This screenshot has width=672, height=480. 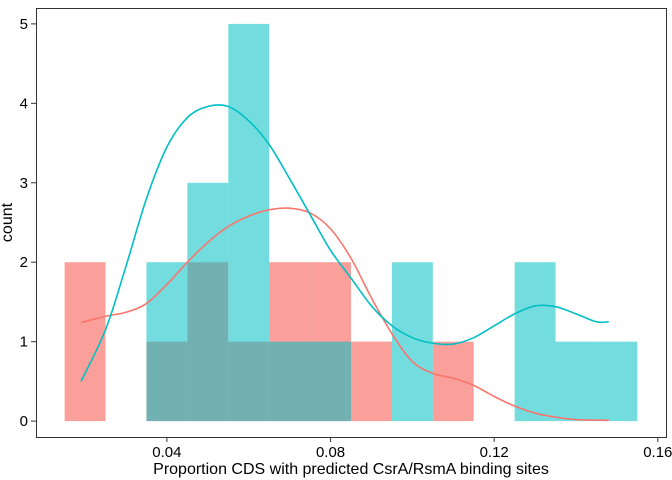 What do you see at coordinates (494, 452) in the screenshot?
I see `x-tick-label: 0.12` at bounding box center [494, 452].